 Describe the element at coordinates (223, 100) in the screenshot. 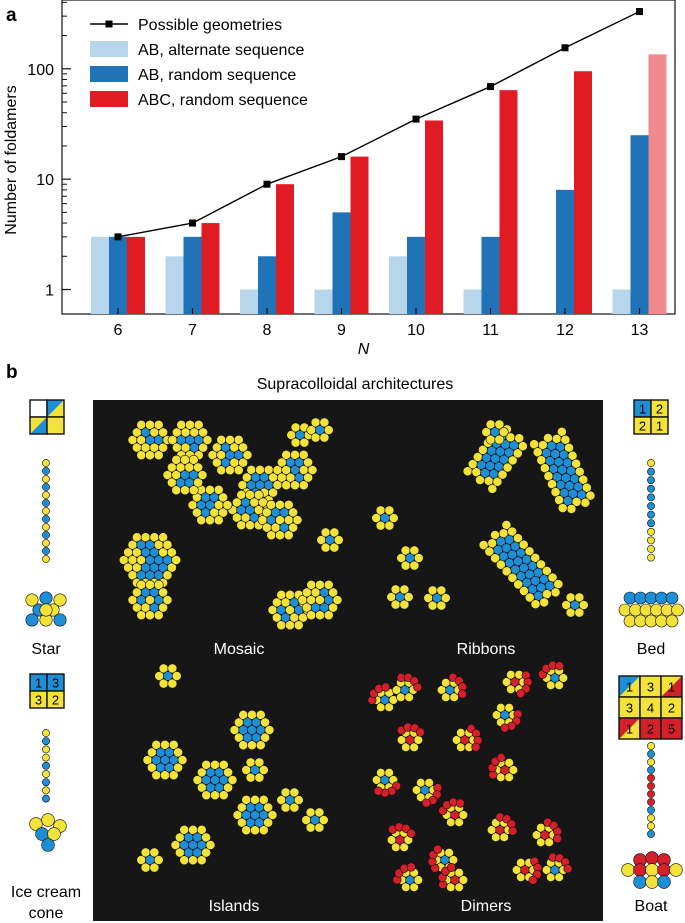

I see `legend-label: ABC, random sequence` at that location.